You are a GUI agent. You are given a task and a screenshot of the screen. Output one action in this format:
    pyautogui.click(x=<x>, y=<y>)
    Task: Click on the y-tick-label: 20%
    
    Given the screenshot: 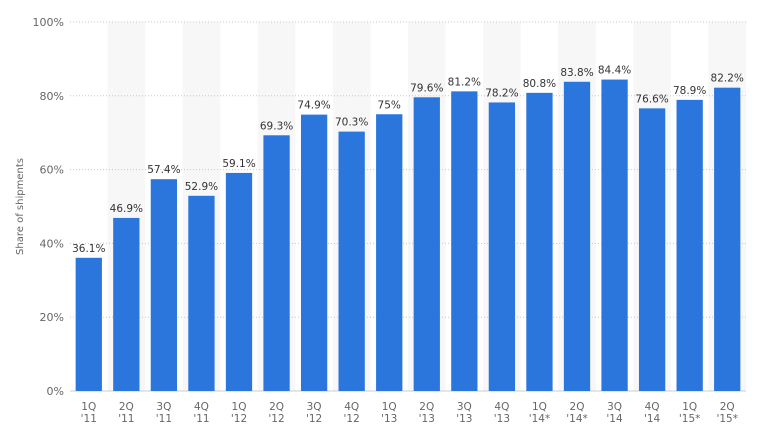 What is the action you would take?
    pyautogui.click(x=52, y=317)
    